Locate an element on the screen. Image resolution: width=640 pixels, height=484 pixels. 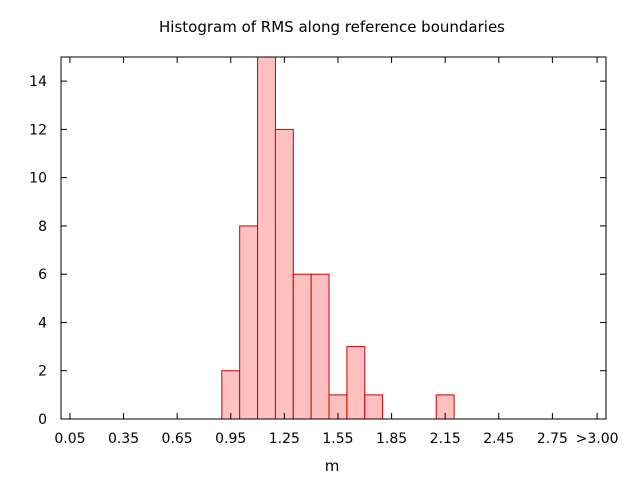
y-tick-label: 0 is located at coordinates (42, 420).